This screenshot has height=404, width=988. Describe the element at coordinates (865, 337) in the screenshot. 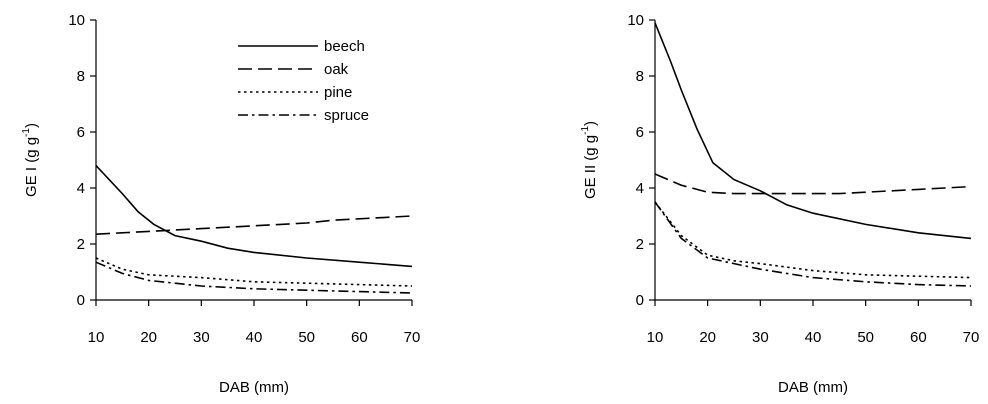

I see `chart-1-x-tick-label: 50` at that location.